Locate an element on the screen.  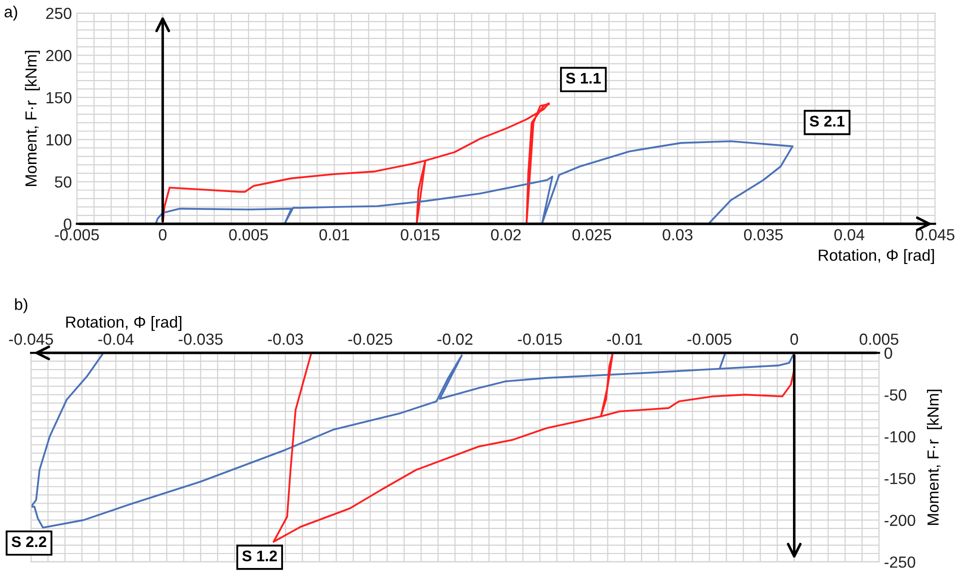
y-tick-label: -250 is located at coordinates (900, 562).